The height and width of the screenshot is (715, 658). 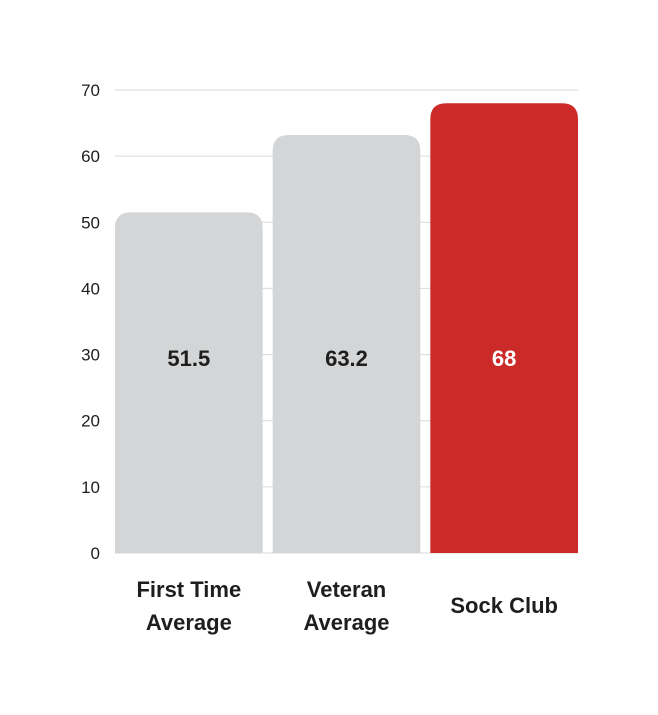 I want to click on bar-value-labels: 51.5 63.2 68, so click(x=341, y=358).